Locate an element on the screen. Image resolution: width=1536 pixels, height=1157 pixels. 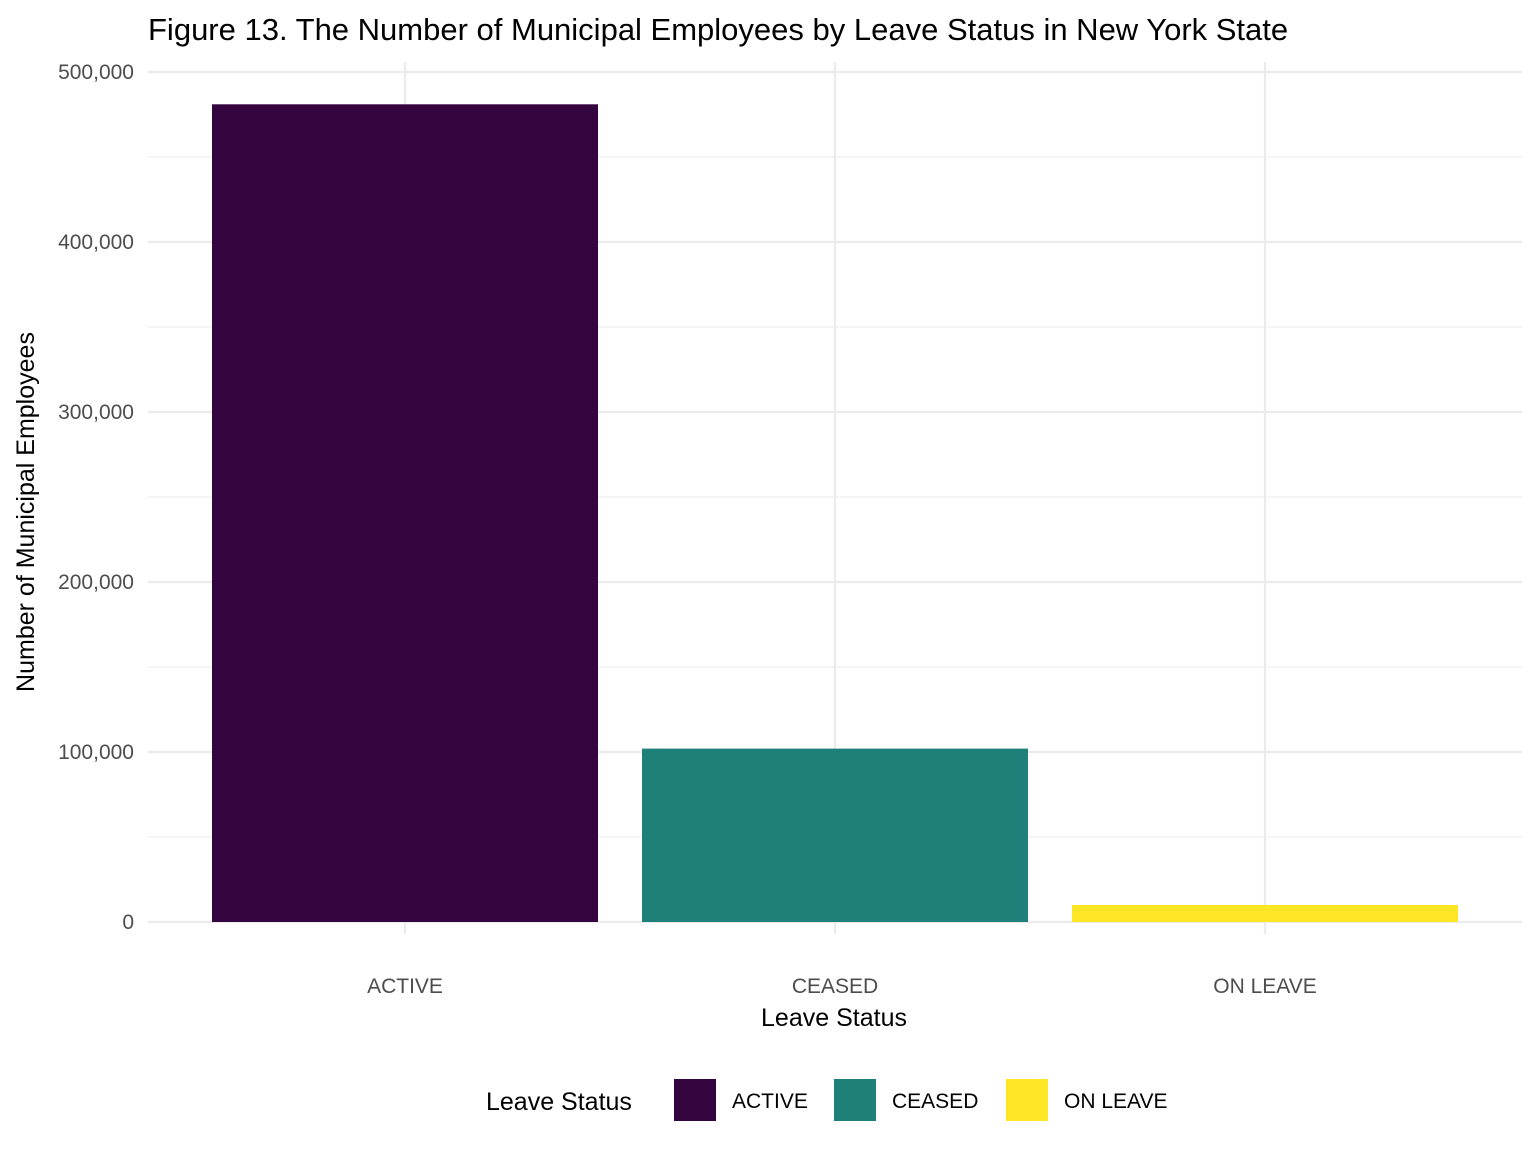
x-axis-ticks: ACTIVE CEASED ON LEAVE is located at coordinates (842, 986).